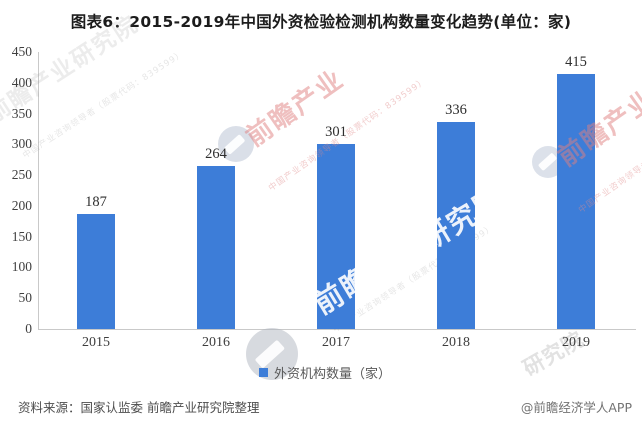 This screenshot has width=642, height=425. I want to click on footer-source: 资料来源：国家认监委 前瞻产业研究院整理, so click(139, 407).